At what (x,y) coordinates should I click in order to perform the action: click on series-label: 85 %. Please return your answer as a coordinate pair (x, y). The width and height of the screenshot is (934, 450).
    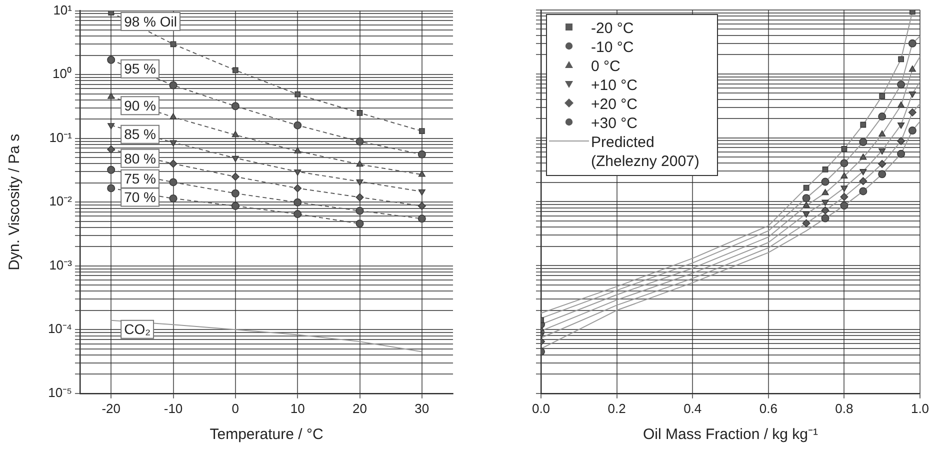
    Looking at the image, I should click on (140, 134).